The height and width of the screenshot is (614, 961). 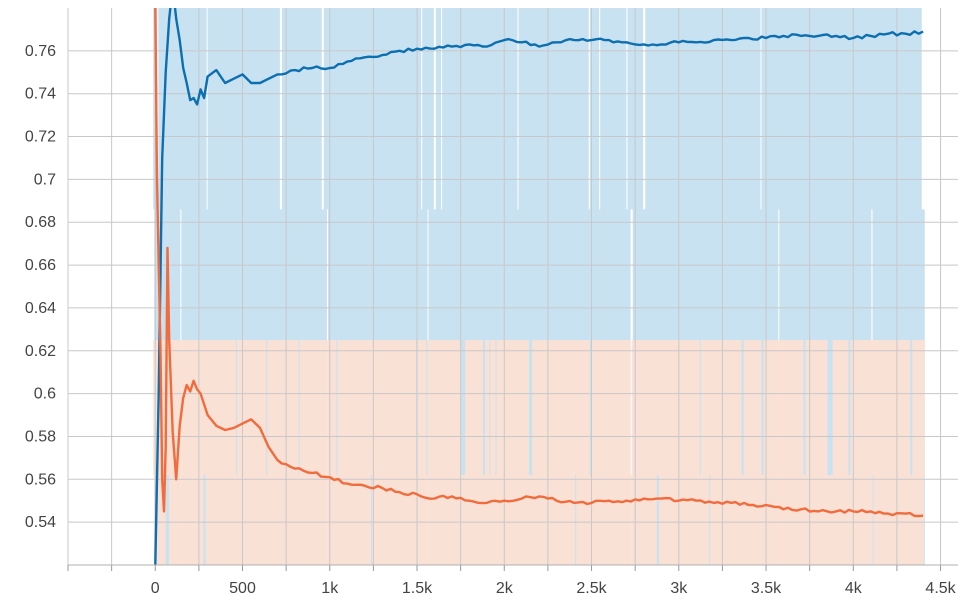 I want to click on x-tick-label: 2.5k, so click(x=591, y=588).